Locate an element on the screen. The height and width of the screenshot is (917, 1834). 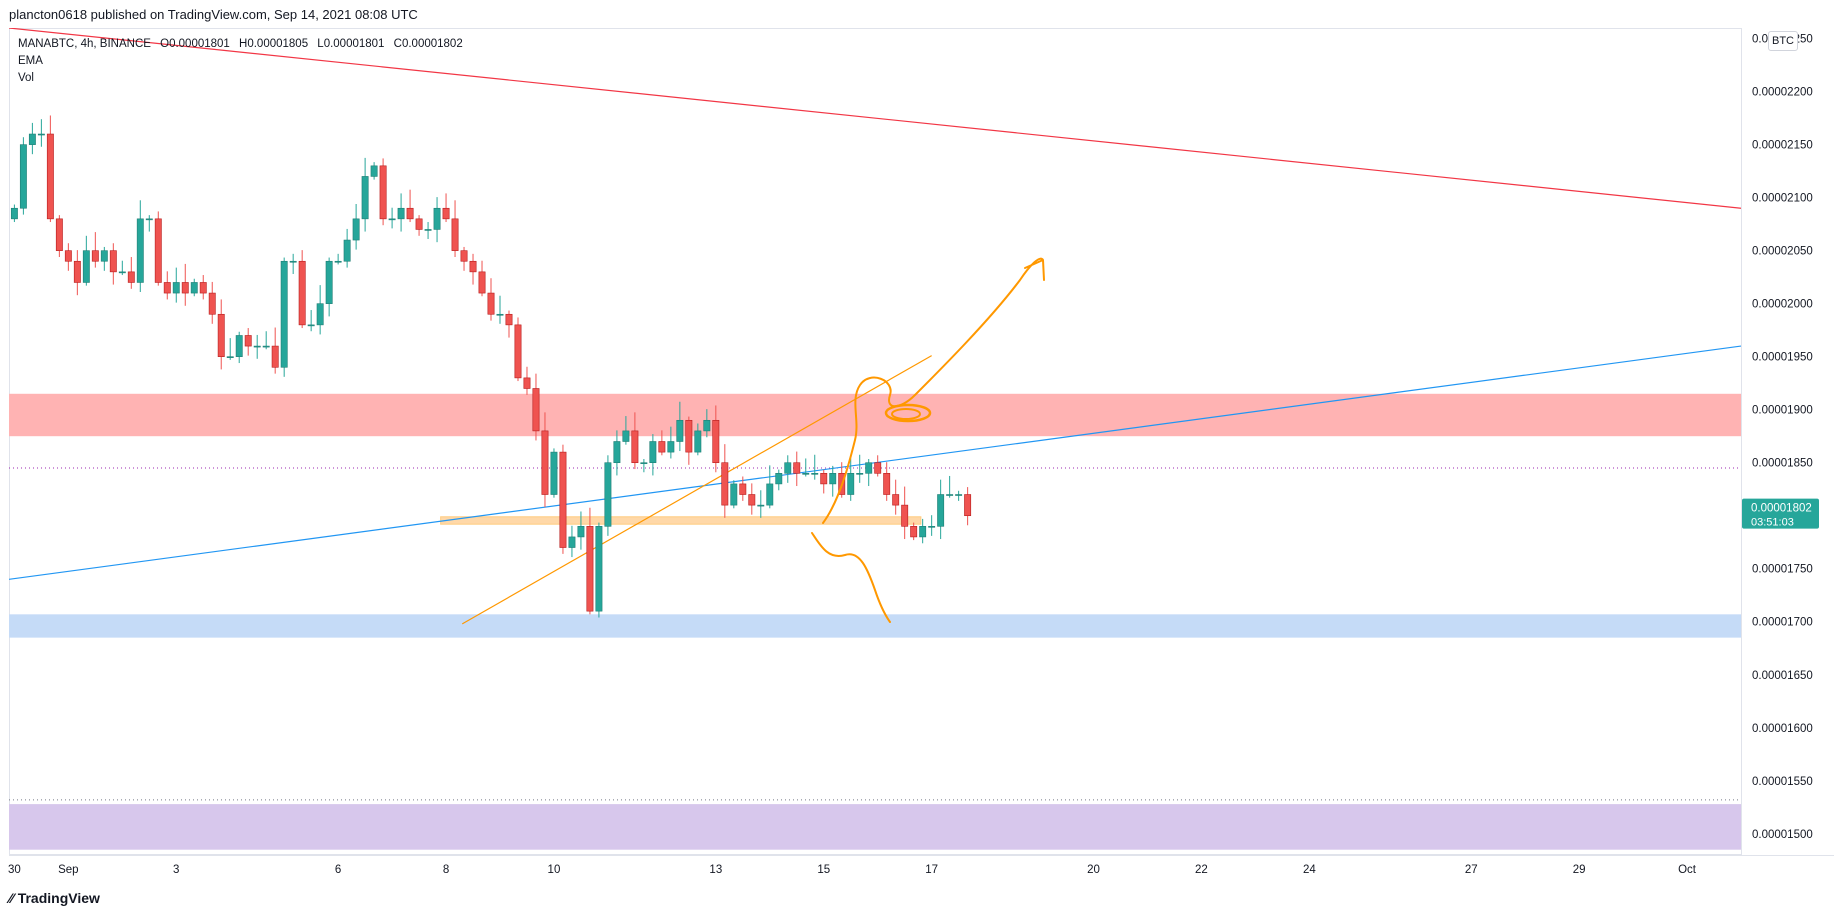
y-tick-label: 0.00002050 is located at coordinates (1782, 252).